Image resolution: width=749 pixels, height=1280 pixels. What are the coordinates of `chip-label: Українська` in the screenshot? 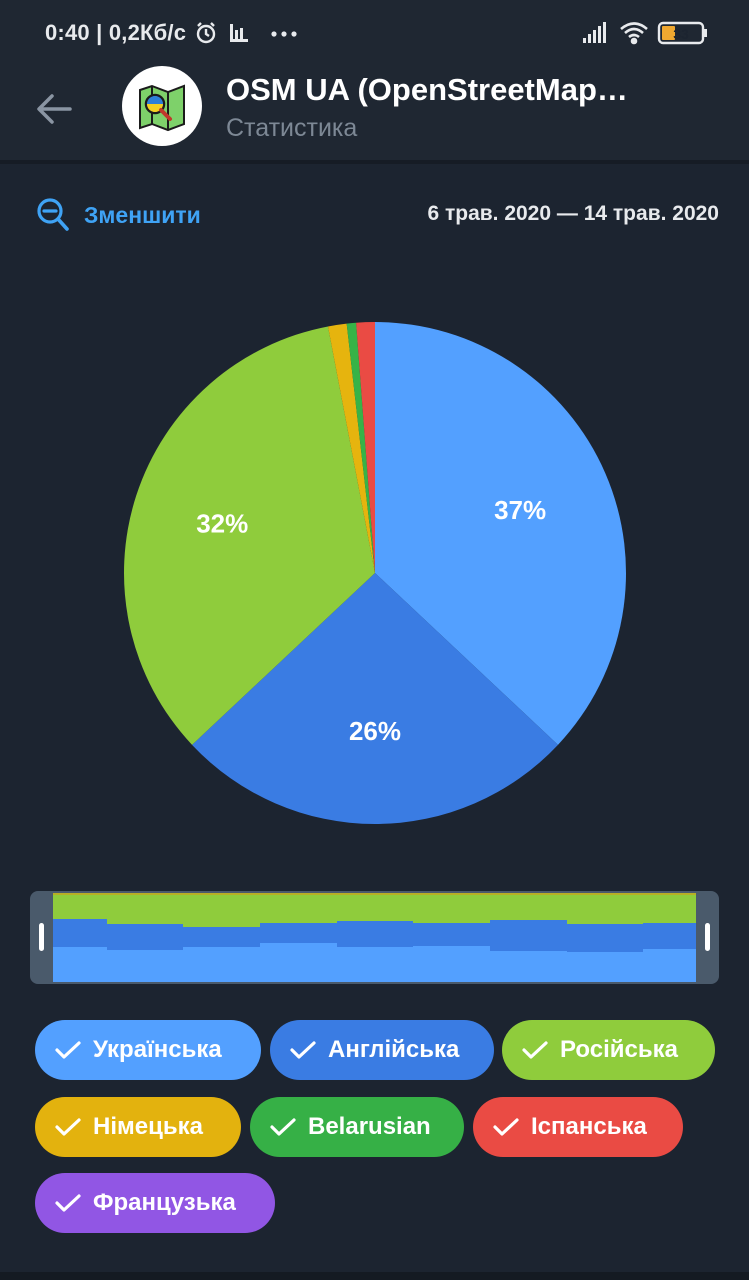 It's located at (157, 1049).